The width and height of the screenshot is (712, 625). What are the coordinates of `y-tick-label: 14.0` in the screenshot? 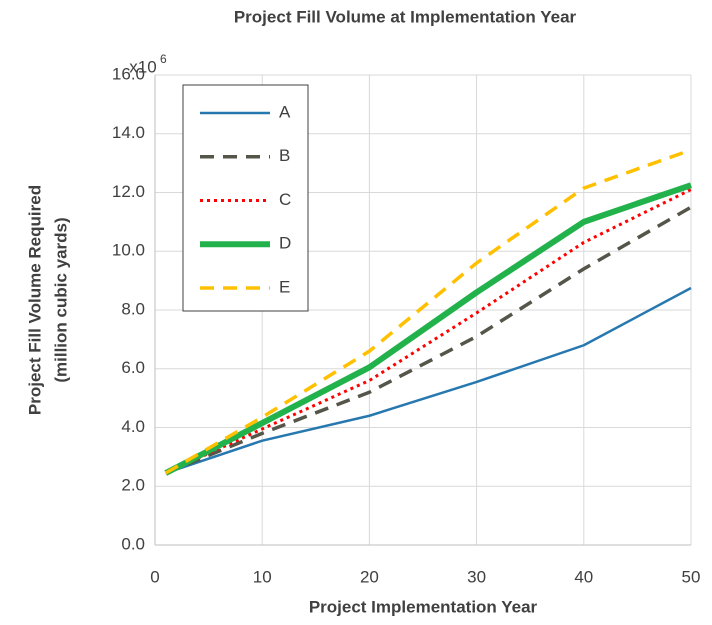 It's located at (128, 132).